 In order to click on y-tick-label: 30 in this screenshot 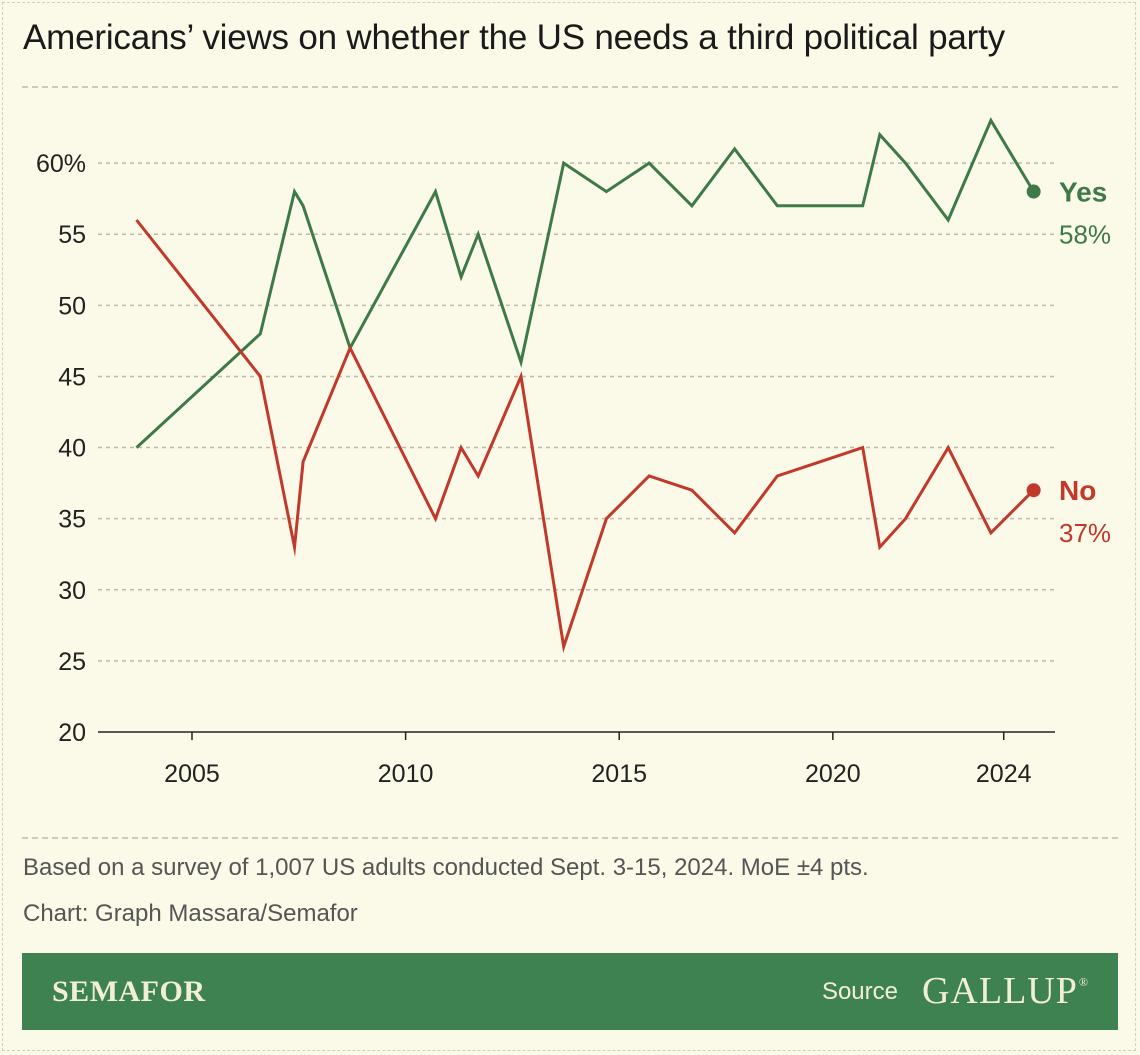, I will do `click(72, 591)`.